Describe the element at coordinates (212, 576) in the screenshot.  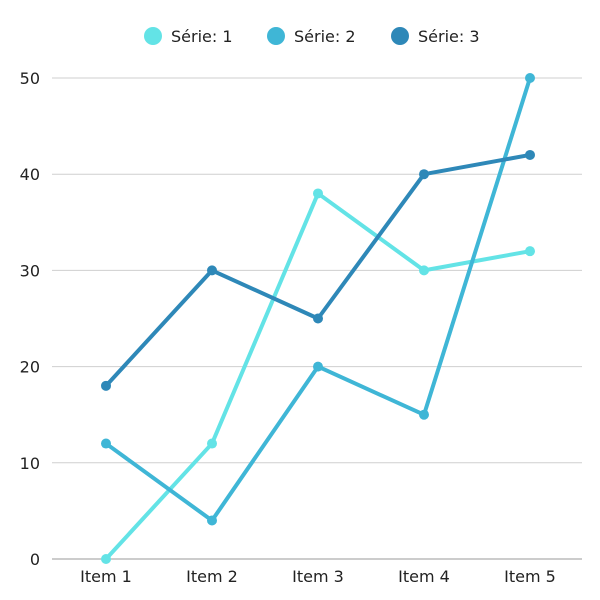
I see `x-tick-label: Item 2` at that location.